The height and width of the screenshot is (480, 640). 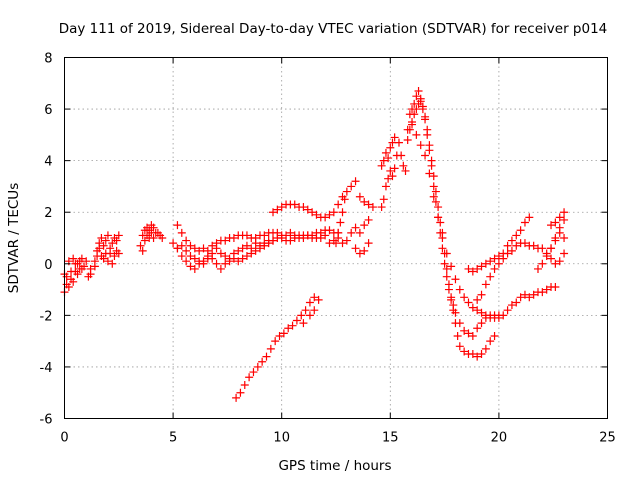 What do you see at coordinates (453, 221) in the screenshot?
I see `series-track-o` at bounding box center [453, 221].